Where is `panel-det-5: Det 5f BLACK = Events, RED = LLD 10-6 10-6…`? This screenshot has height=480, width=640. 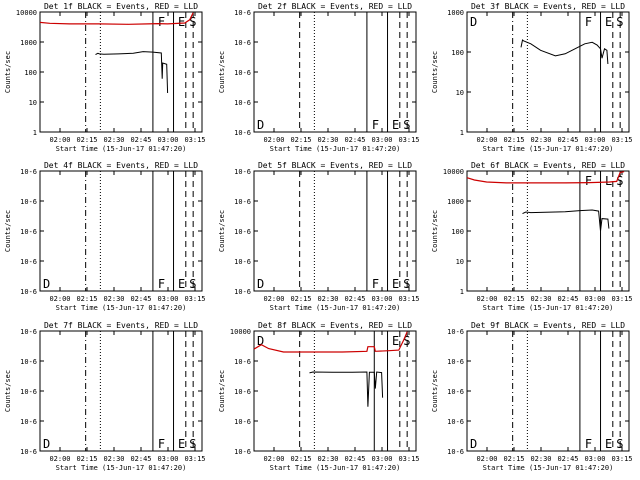 panel-det-5: Det 5f BLACK = Events, RED = LLD 10-6 10-6… is located at coordinates (319, 236).